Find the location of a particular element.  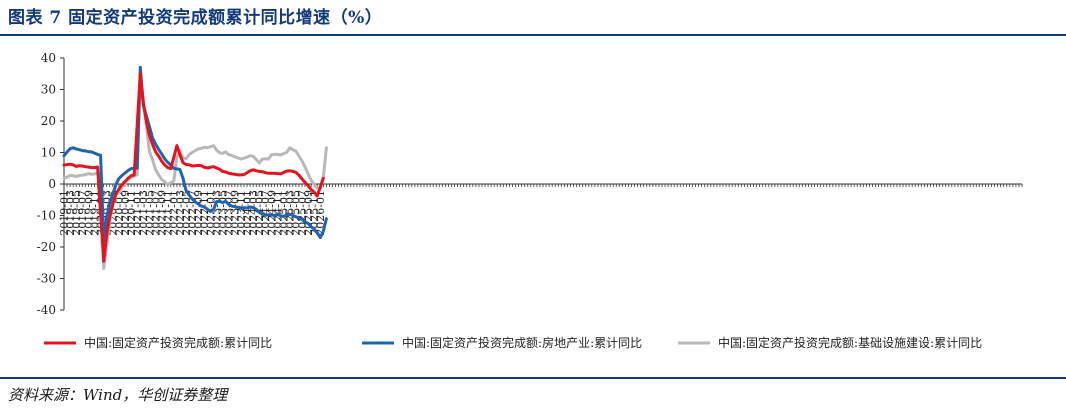

x-tick-label: 2019-09 is located at coordinates (88, 213).